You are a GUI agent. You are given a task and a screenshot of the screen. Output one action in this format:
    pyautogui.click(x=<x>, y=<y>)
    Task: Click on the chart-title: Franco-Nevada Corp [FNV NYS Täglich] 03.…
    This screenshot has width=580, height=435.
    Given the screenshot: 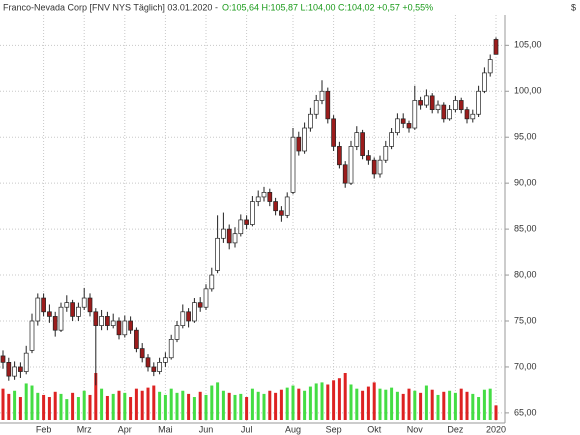 What is the action you would take?
    pyautogui.click(x=110, y=7)
    